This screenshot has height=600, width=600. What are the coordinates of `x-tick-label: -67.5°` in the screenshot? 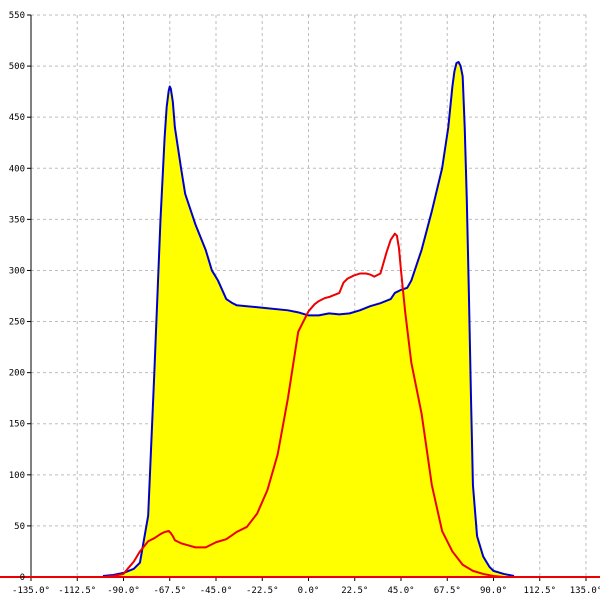 It's located at (169, 591).